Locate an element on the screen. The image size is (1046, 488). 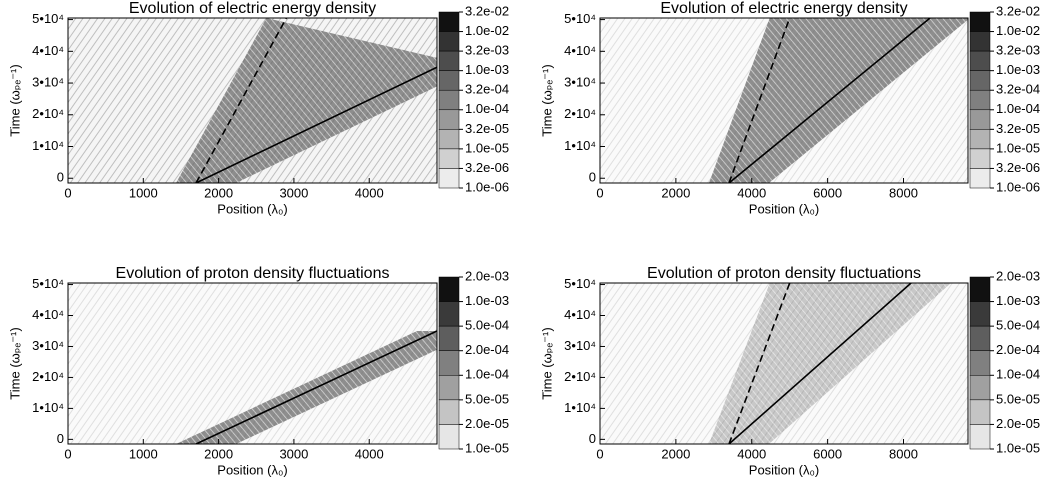
chart-title: Evolution of proton density fluctuations is located at coordinates (253, 273).